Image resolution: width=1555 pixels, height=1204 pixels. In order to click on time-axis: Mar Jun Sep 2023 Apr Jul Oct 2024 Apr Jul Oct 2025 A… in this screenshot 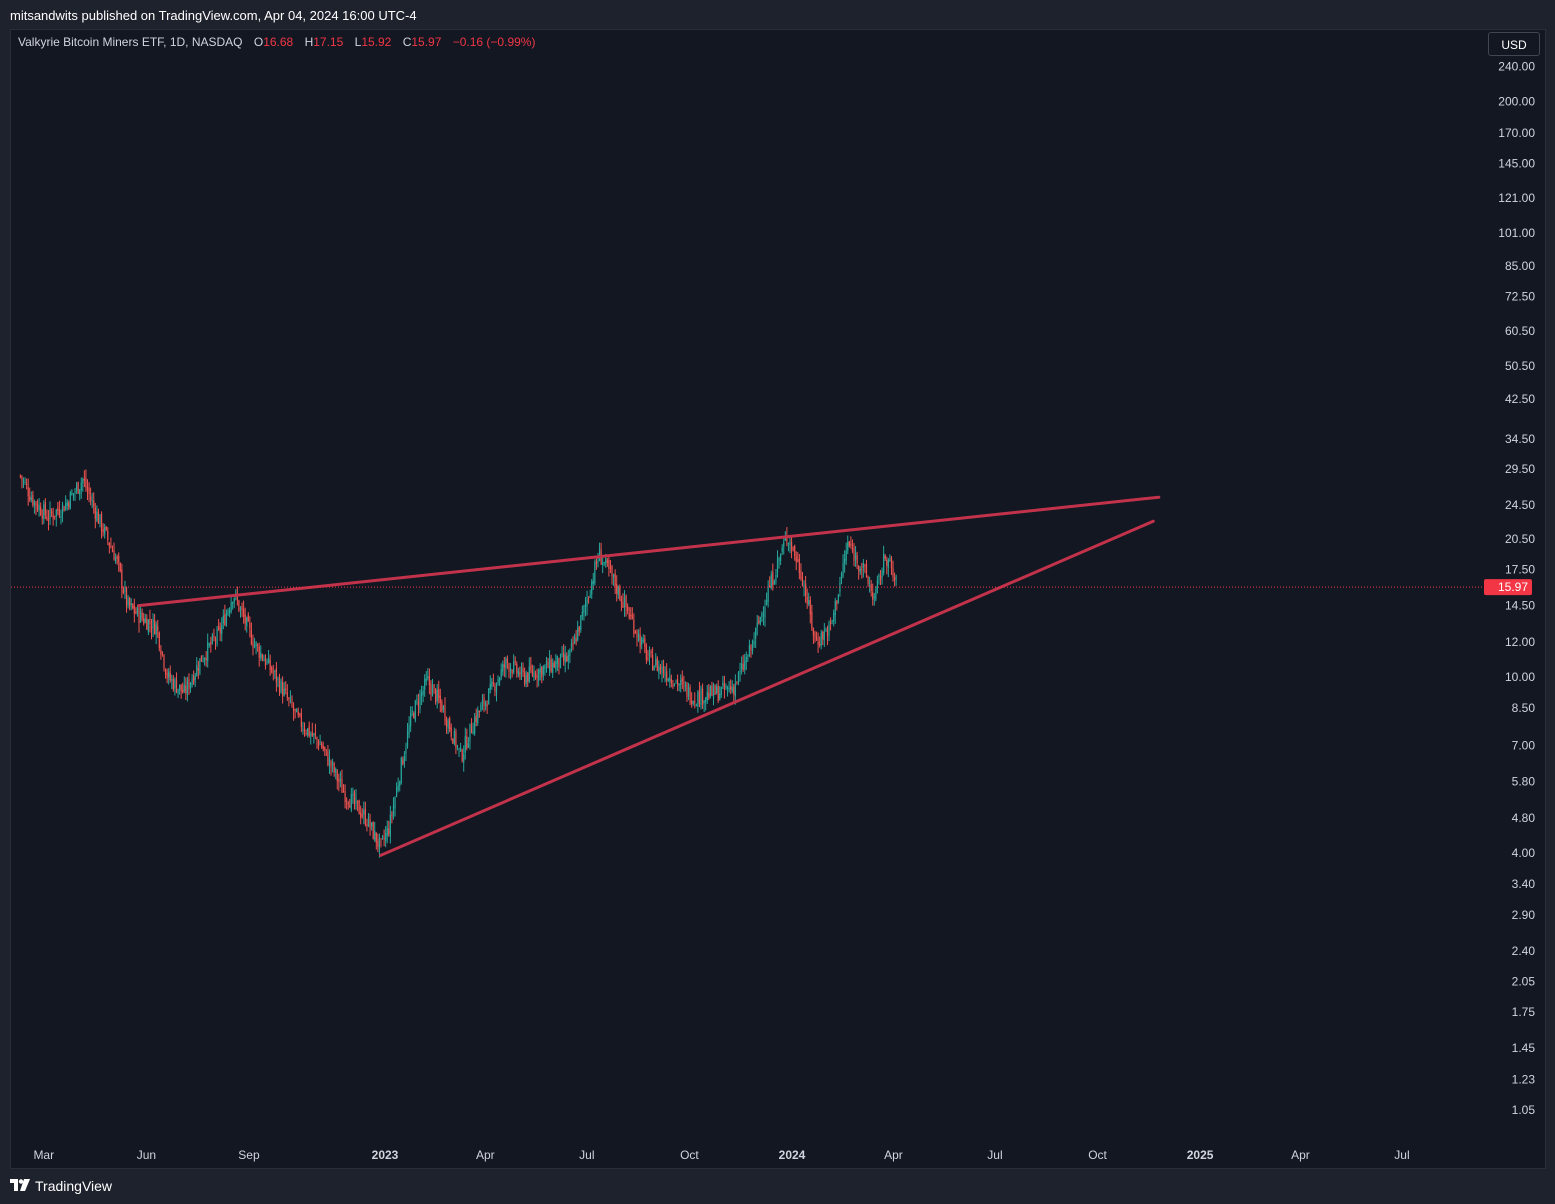, I will do `click(721, 1155)`.